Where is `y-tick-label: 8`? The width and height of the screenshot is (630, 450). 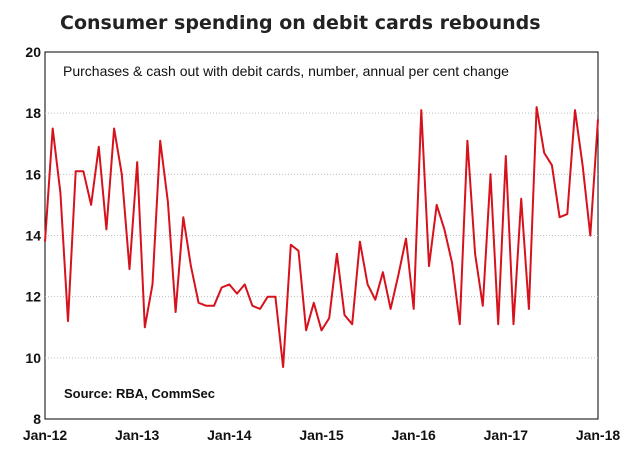 y-tick-label: 8 is located at coordinates (37, 419).